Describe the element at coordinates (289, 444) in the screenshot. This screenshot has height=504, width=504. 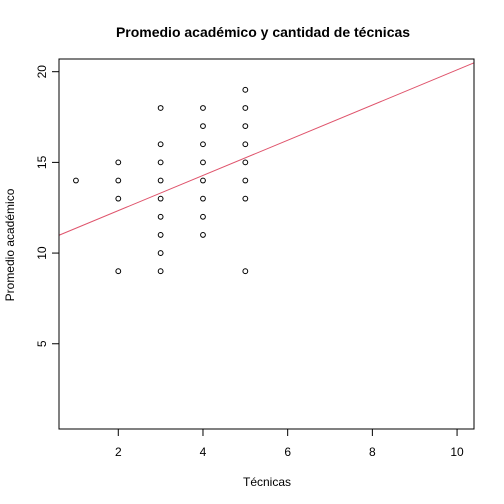
I see `x-axis: 2 4 6 8 10` at that location.